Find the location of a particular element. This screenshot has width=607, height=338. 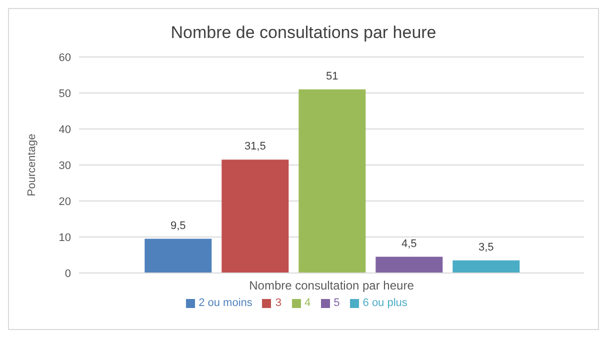

legend-label: 4 is located at coordinates (307, 303).